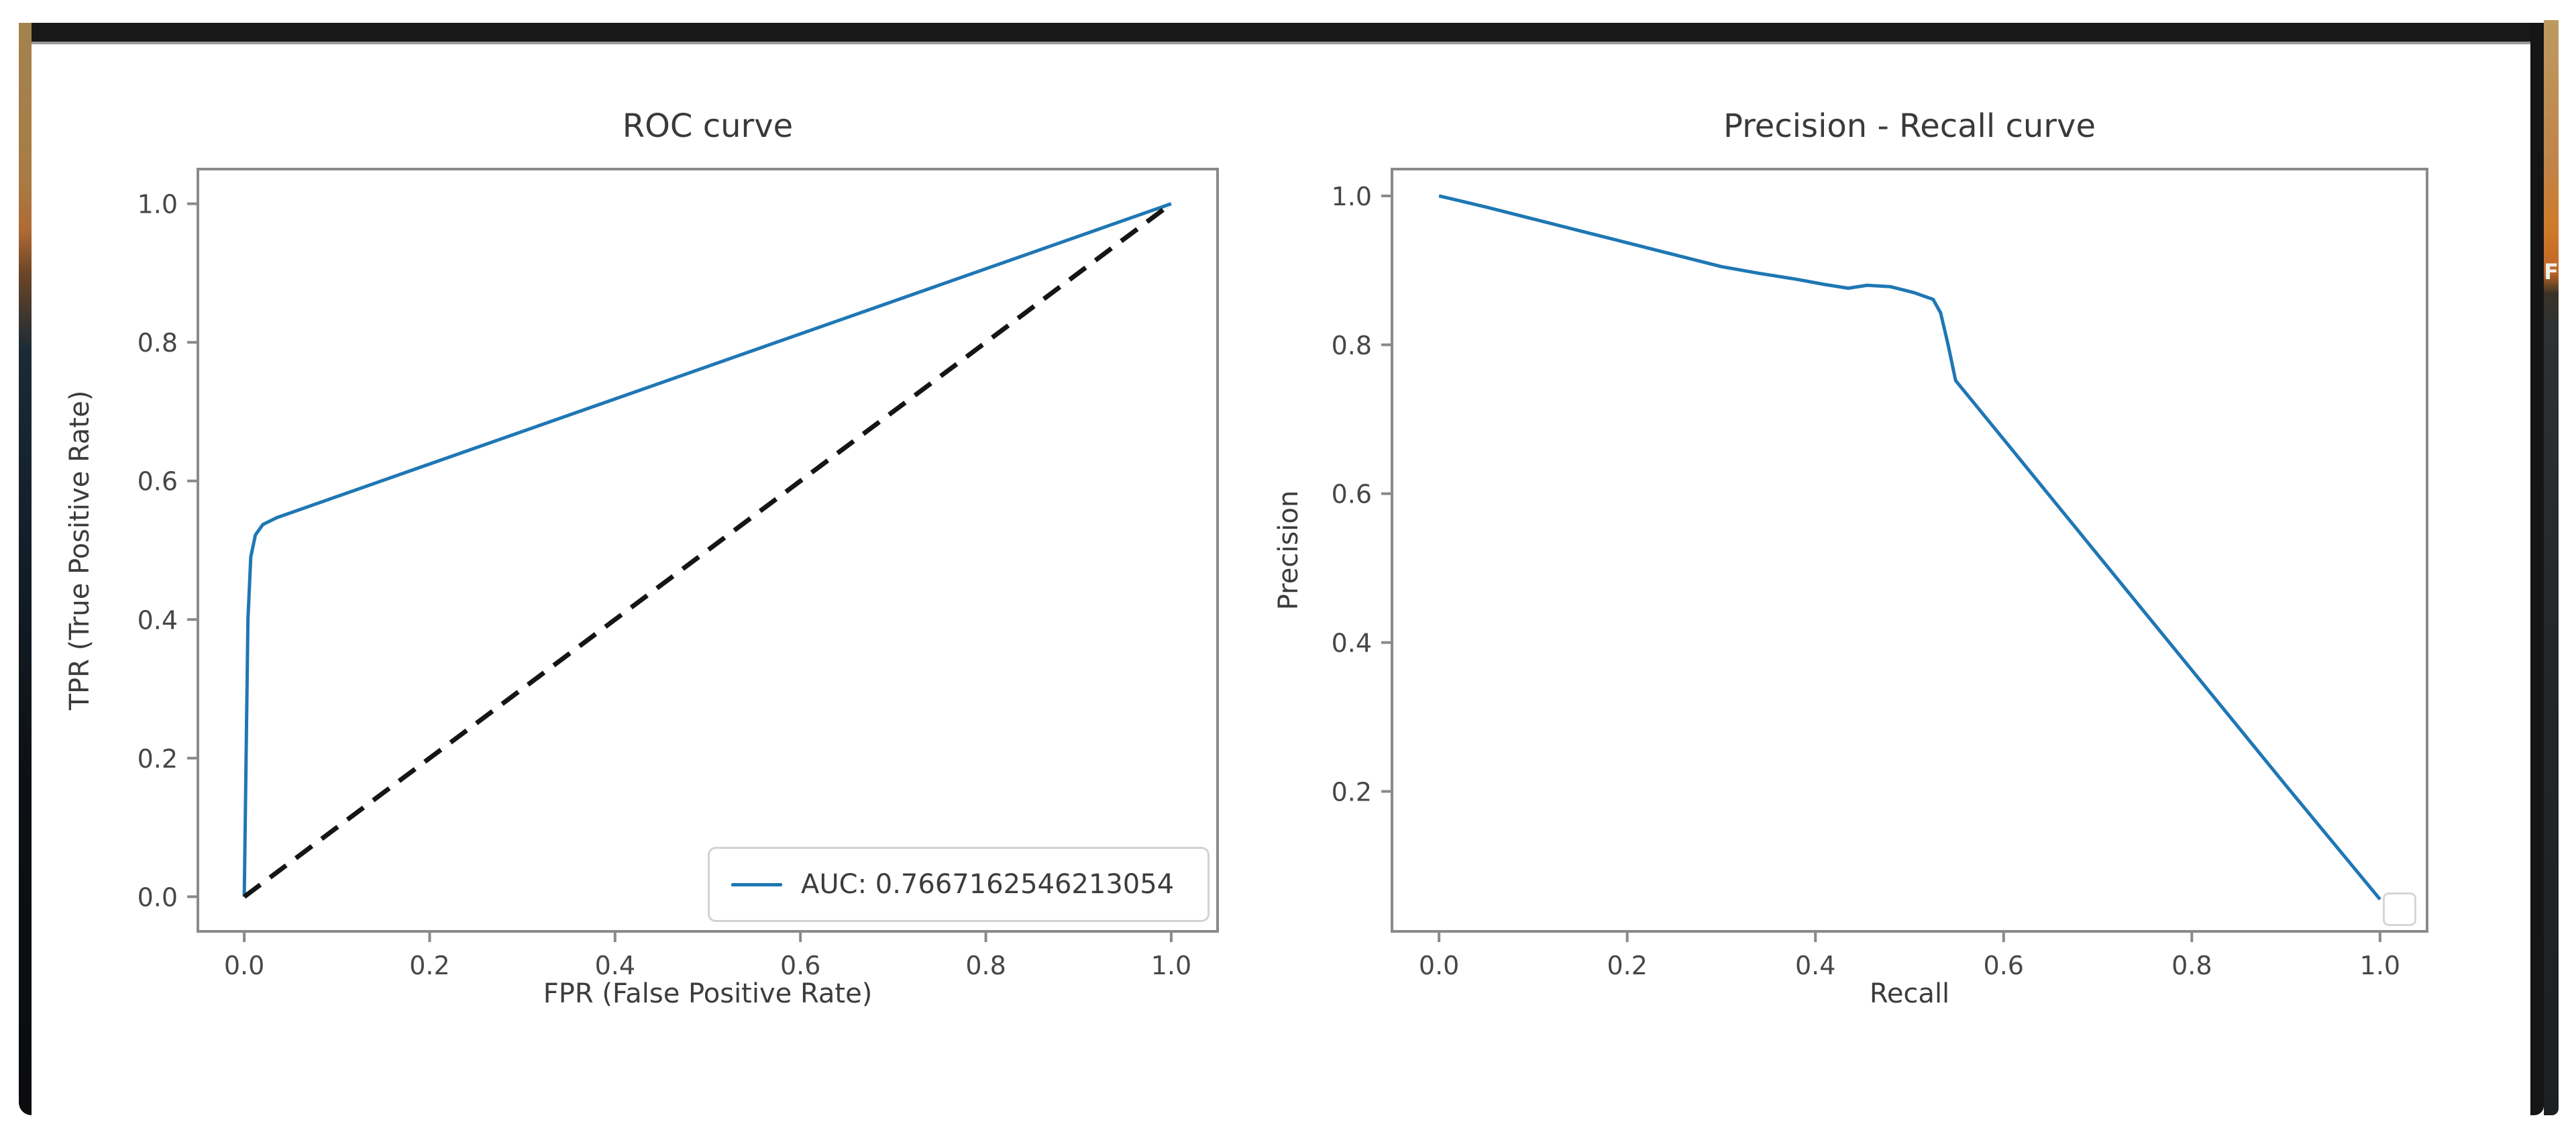 This screenshot has height=1130, width=2576. I want to click on pr-yaxis-label: Precision, so click(1288, 550).